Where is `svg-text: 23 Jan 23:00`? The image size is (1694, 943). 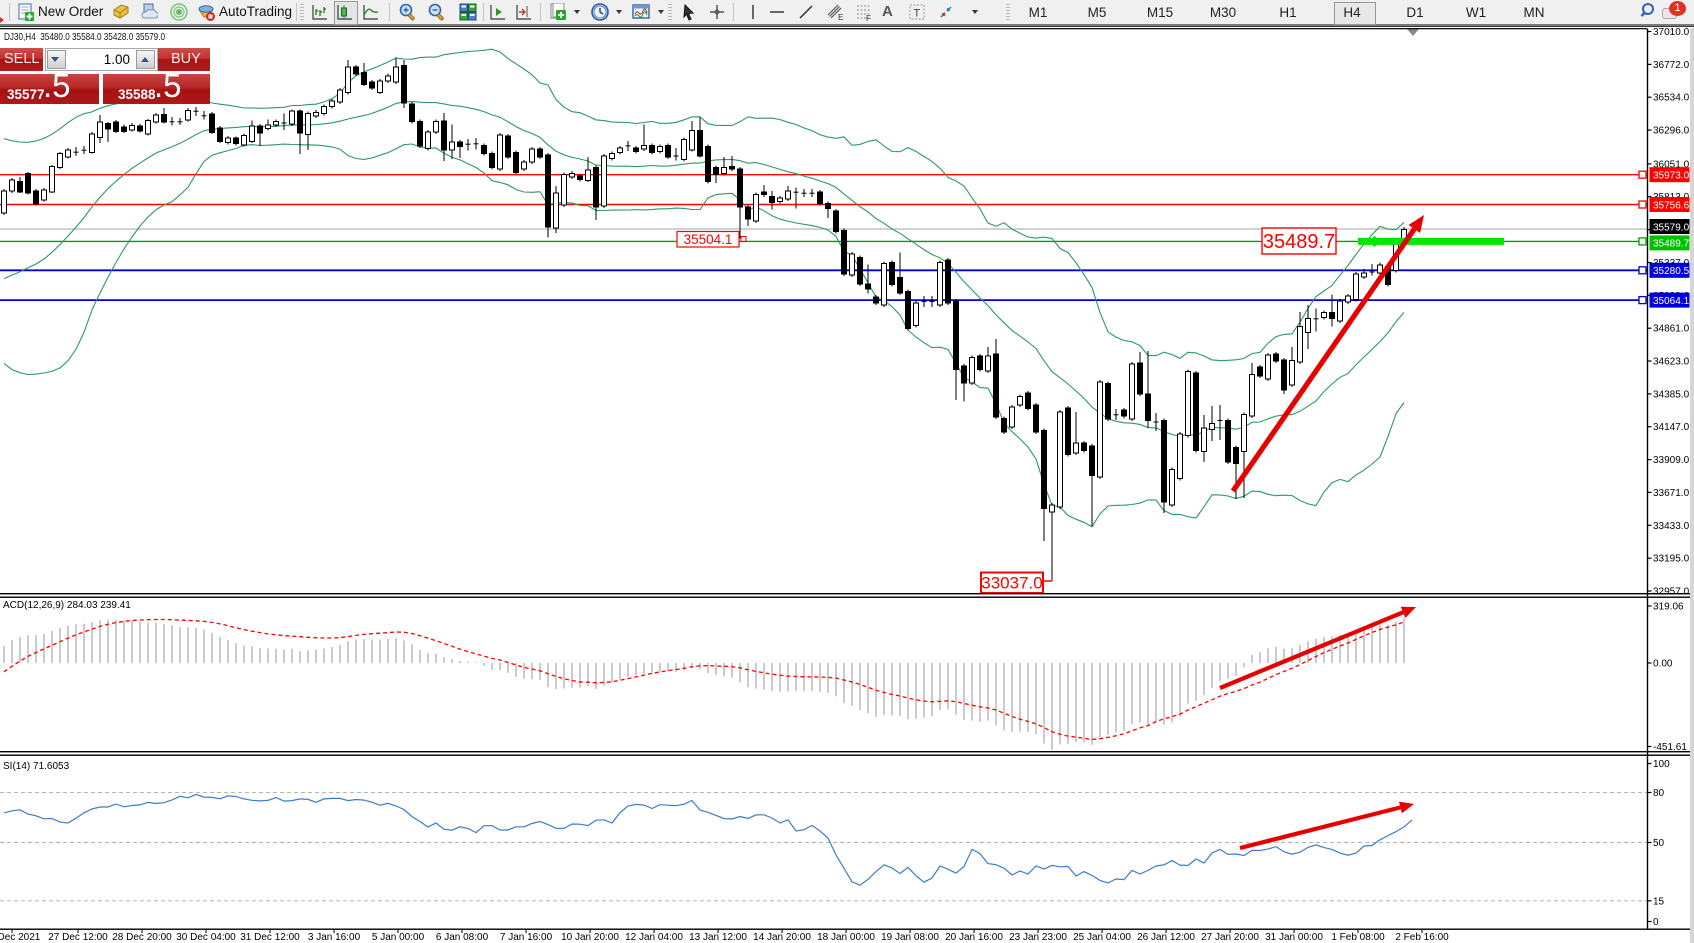
svg-text: 23 Jan 23:00 is located at coordinates (1038, 937).